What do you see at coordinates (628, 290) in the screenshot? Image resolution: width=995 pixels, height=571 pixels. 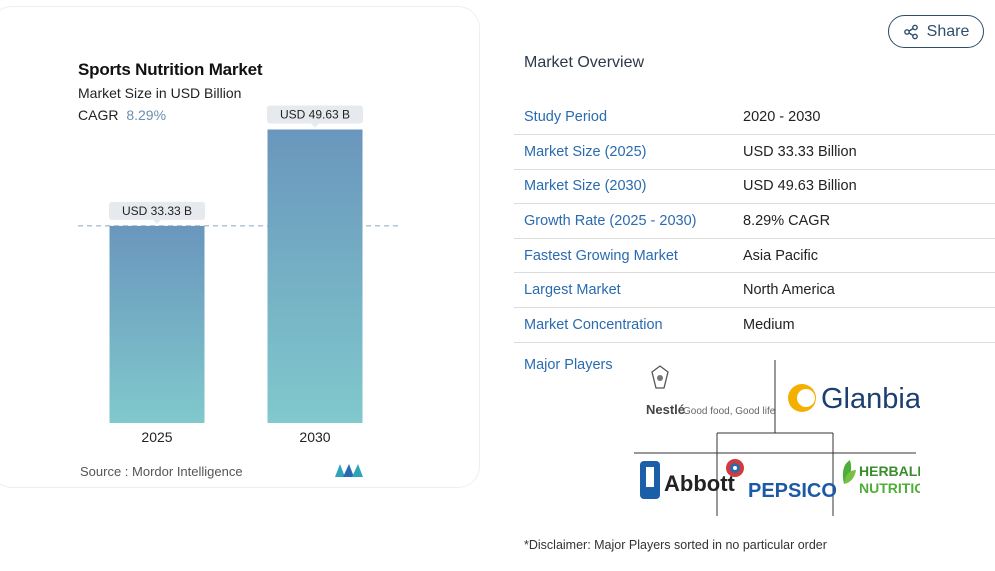 I see `row-key: Largest Market` at bounding box center [628, 290].